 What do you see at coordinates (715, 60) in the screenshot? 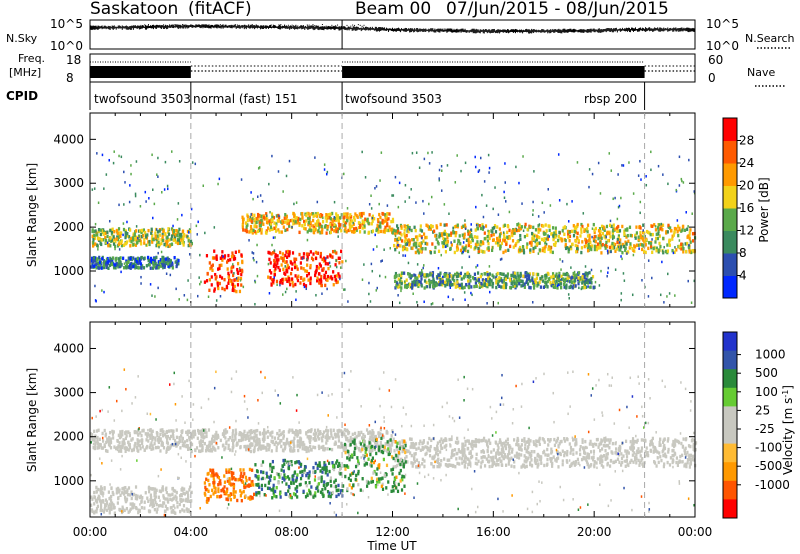
I see `nave-ytick-top: 60` at bounding box center [715, 60].